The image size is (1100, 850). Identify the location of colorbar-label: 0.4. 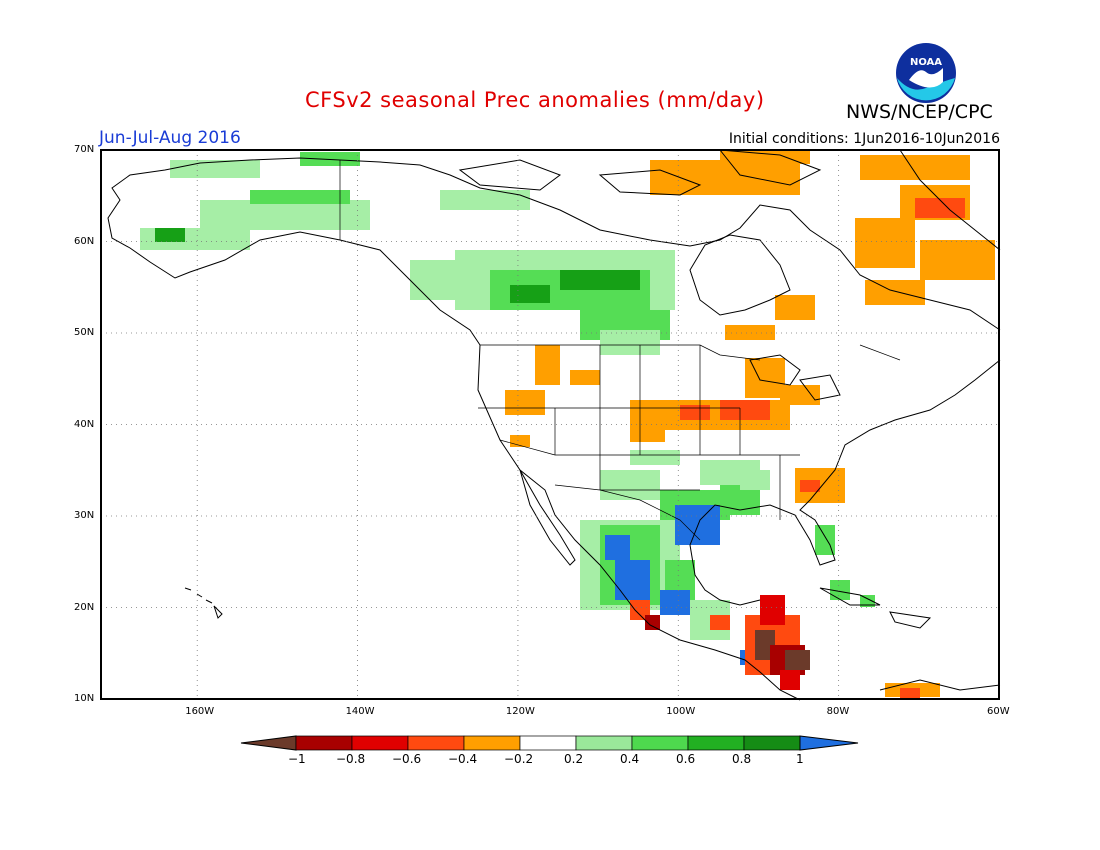
(630, 759).